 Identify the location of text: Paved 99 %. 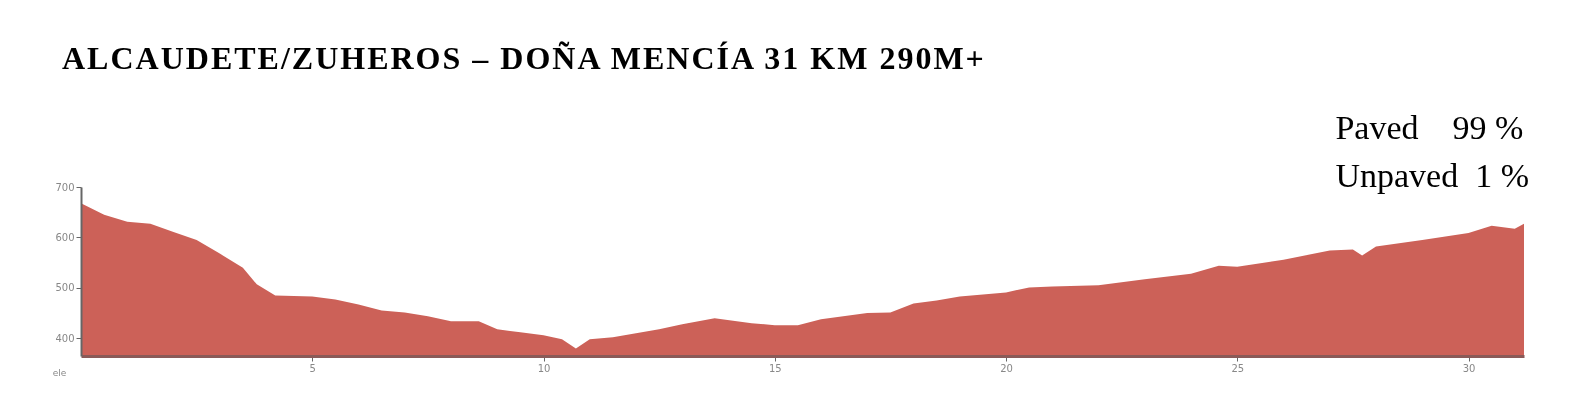
(1430, 128).